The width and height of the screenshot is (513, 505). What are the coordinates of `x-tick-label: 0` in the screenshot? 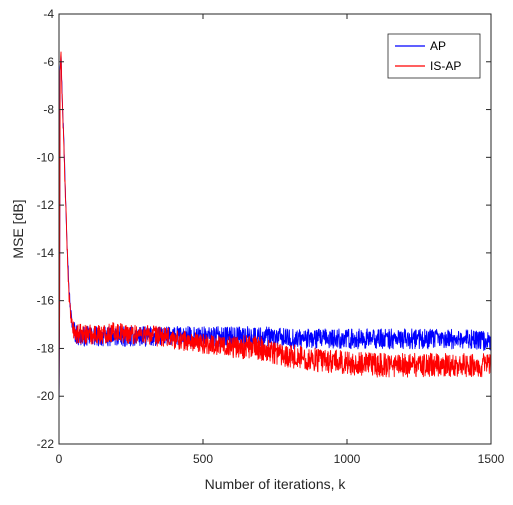 It's located at (59, 459).